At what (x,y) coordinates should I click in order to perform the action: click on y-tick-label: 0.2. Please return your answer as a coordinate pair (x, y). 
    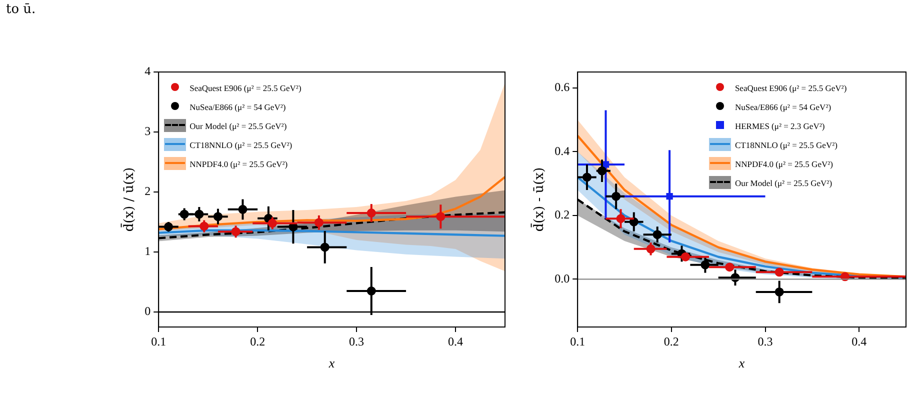
    Looking at the image, I should click on (562, 215).